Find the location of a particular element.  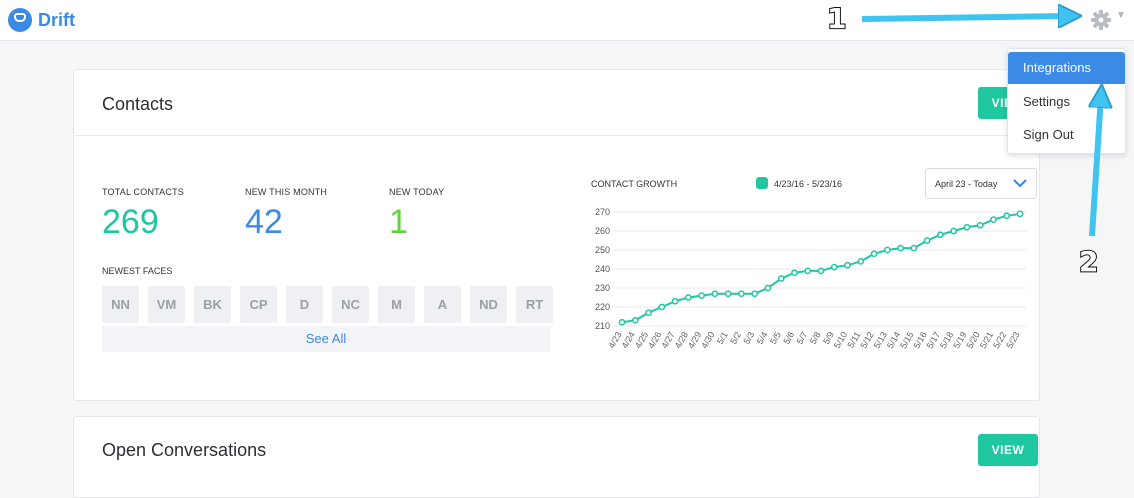

date-range-value: April 23 - Today is located at coordinates (966, 184).